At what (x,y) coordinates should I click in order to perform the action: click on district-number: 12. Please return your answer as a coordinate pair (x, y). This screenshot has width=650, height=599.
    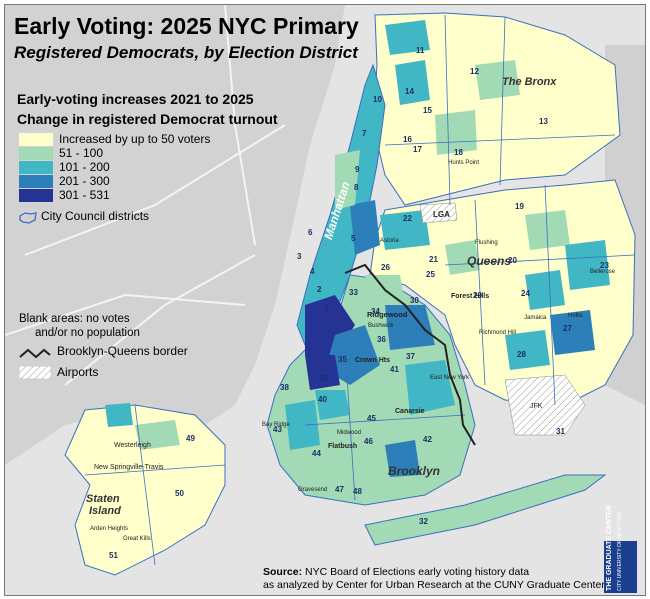
    Looking at the image, I should click on (474, 71).